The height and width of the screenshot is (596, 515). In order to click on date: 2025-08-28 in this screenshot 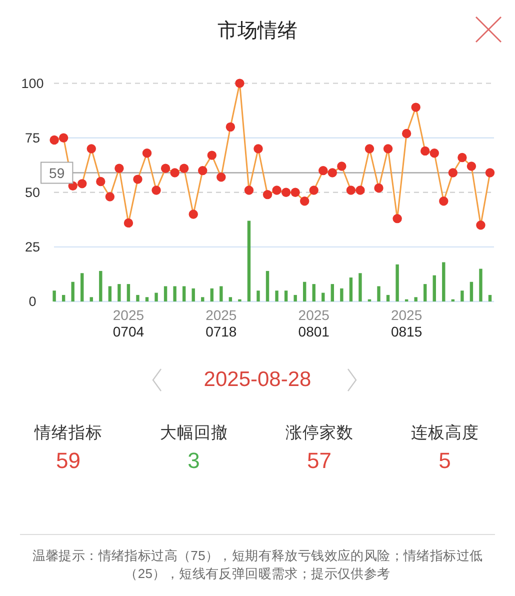, I will do `click(257, 380)`.